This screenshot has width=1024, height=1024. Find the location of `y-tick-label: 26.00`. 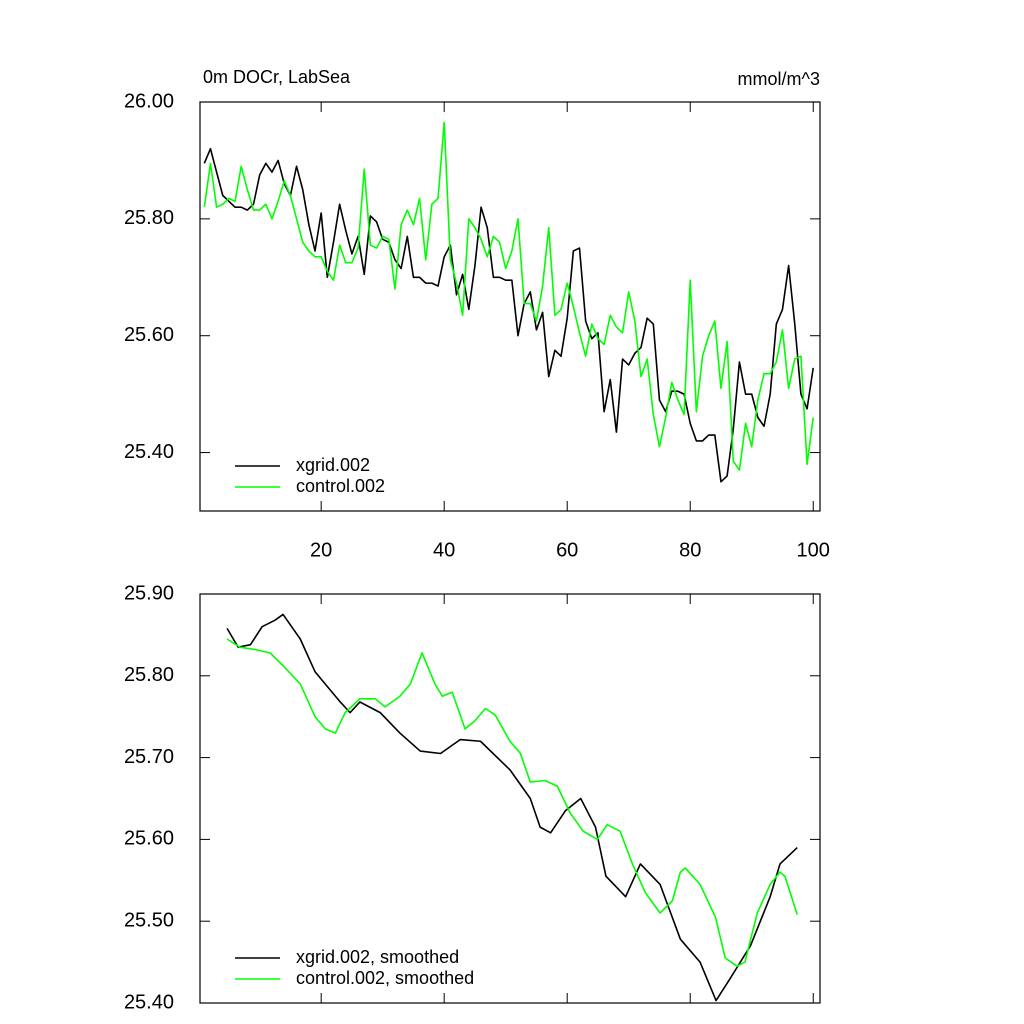

y-tick-label: 26.00 is located at coordinates (149, 101).